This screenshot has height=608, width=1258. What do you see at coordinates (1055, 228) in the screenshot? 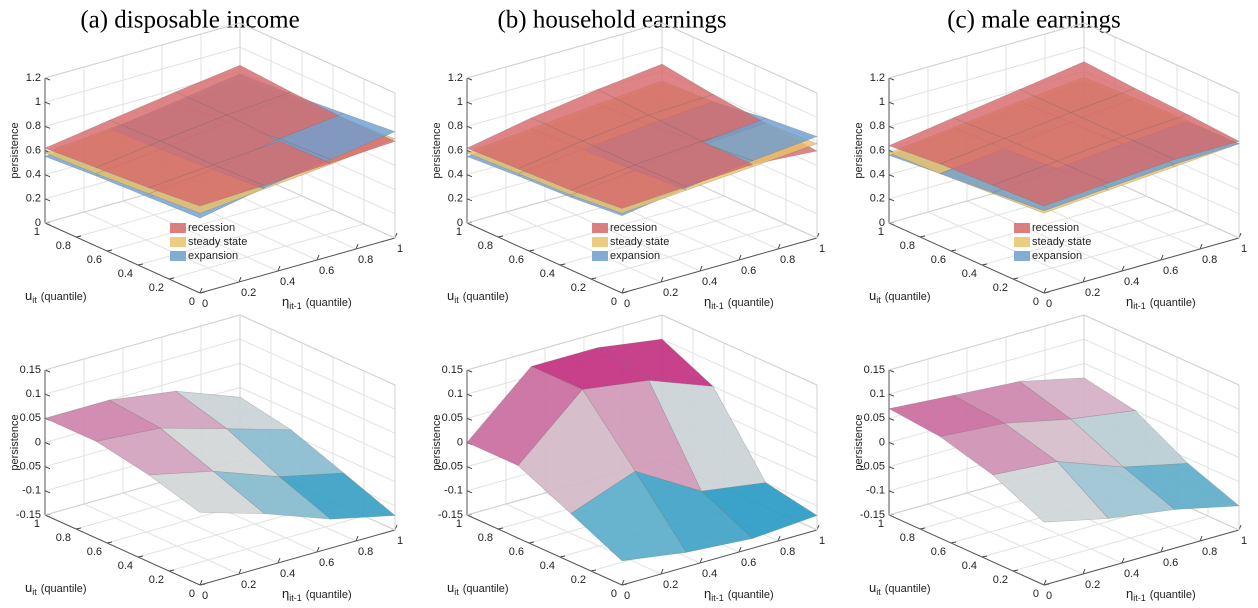
I see `legend-label: recession` at bounding box center [1055, 228].